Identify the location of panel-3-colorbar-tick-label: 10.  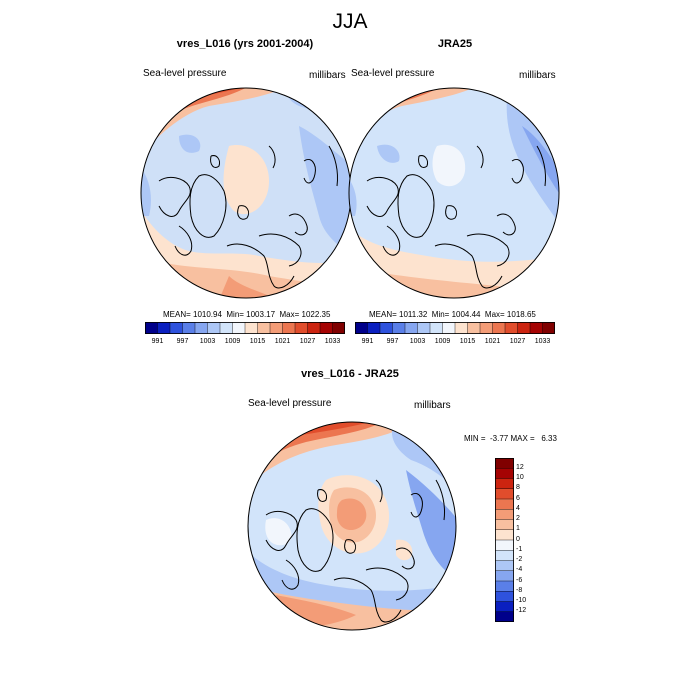
(520, 477).